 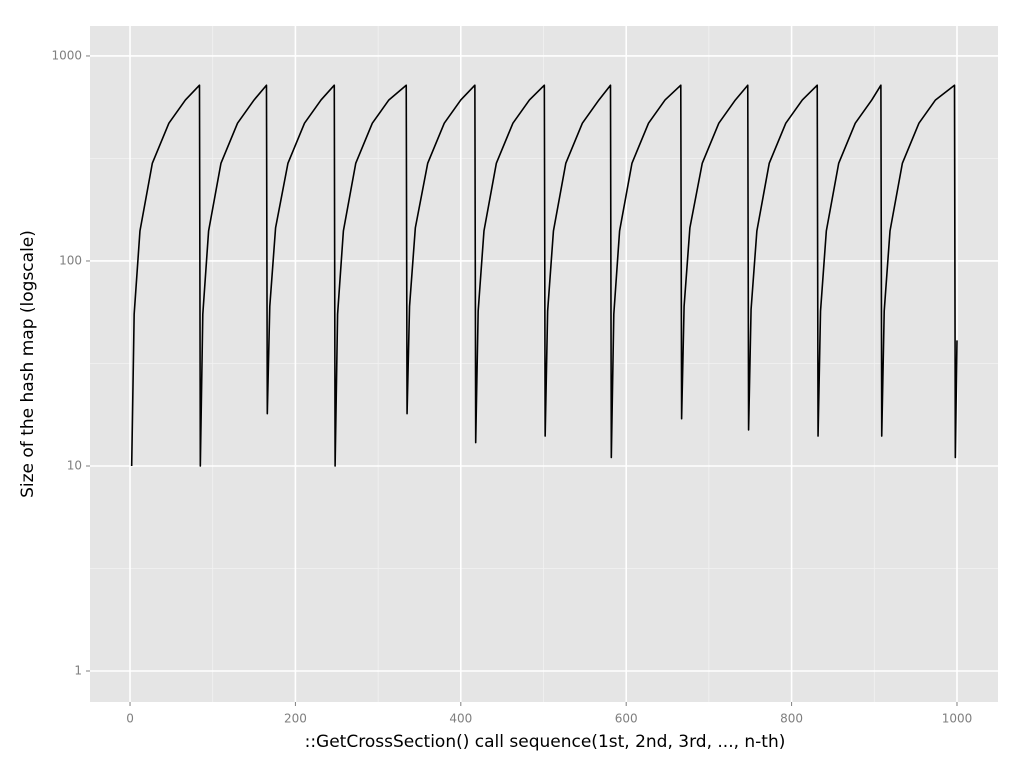 I want to click on x-tick-label: 1000, so click(x=957, y=719).